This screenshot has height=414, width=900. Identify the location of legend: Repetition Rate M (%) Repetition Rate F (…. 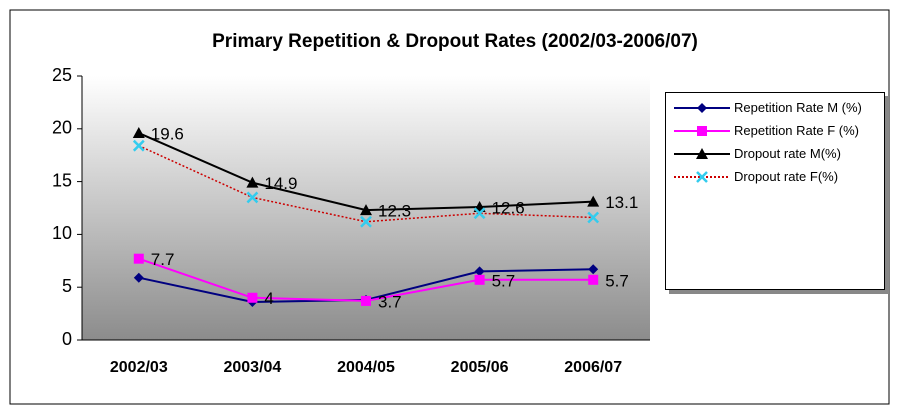
(775, 191).